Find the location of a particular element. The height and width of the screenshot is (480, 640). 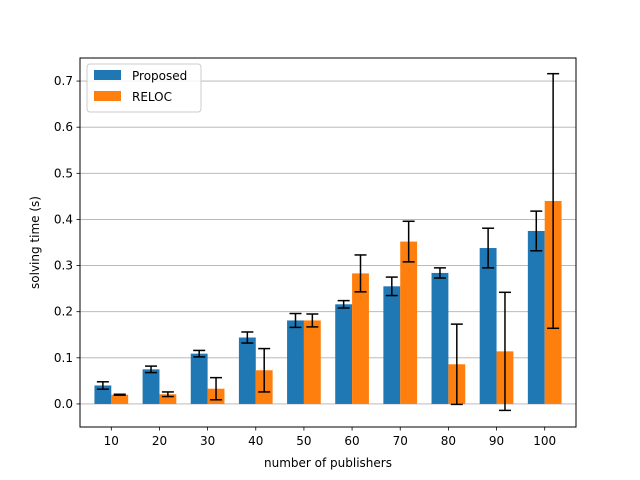

legend-swatch-proposed is located at coordinates (107, 75).